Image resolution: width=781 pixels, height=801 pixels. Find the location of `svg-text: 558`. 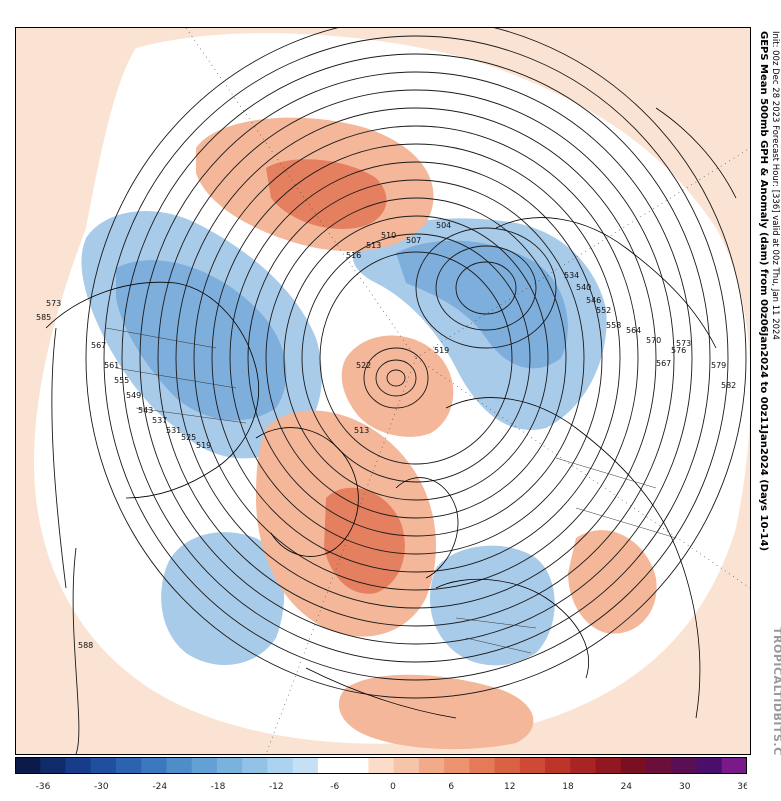

svg-text: 558 is located at coordinates (613, 325).